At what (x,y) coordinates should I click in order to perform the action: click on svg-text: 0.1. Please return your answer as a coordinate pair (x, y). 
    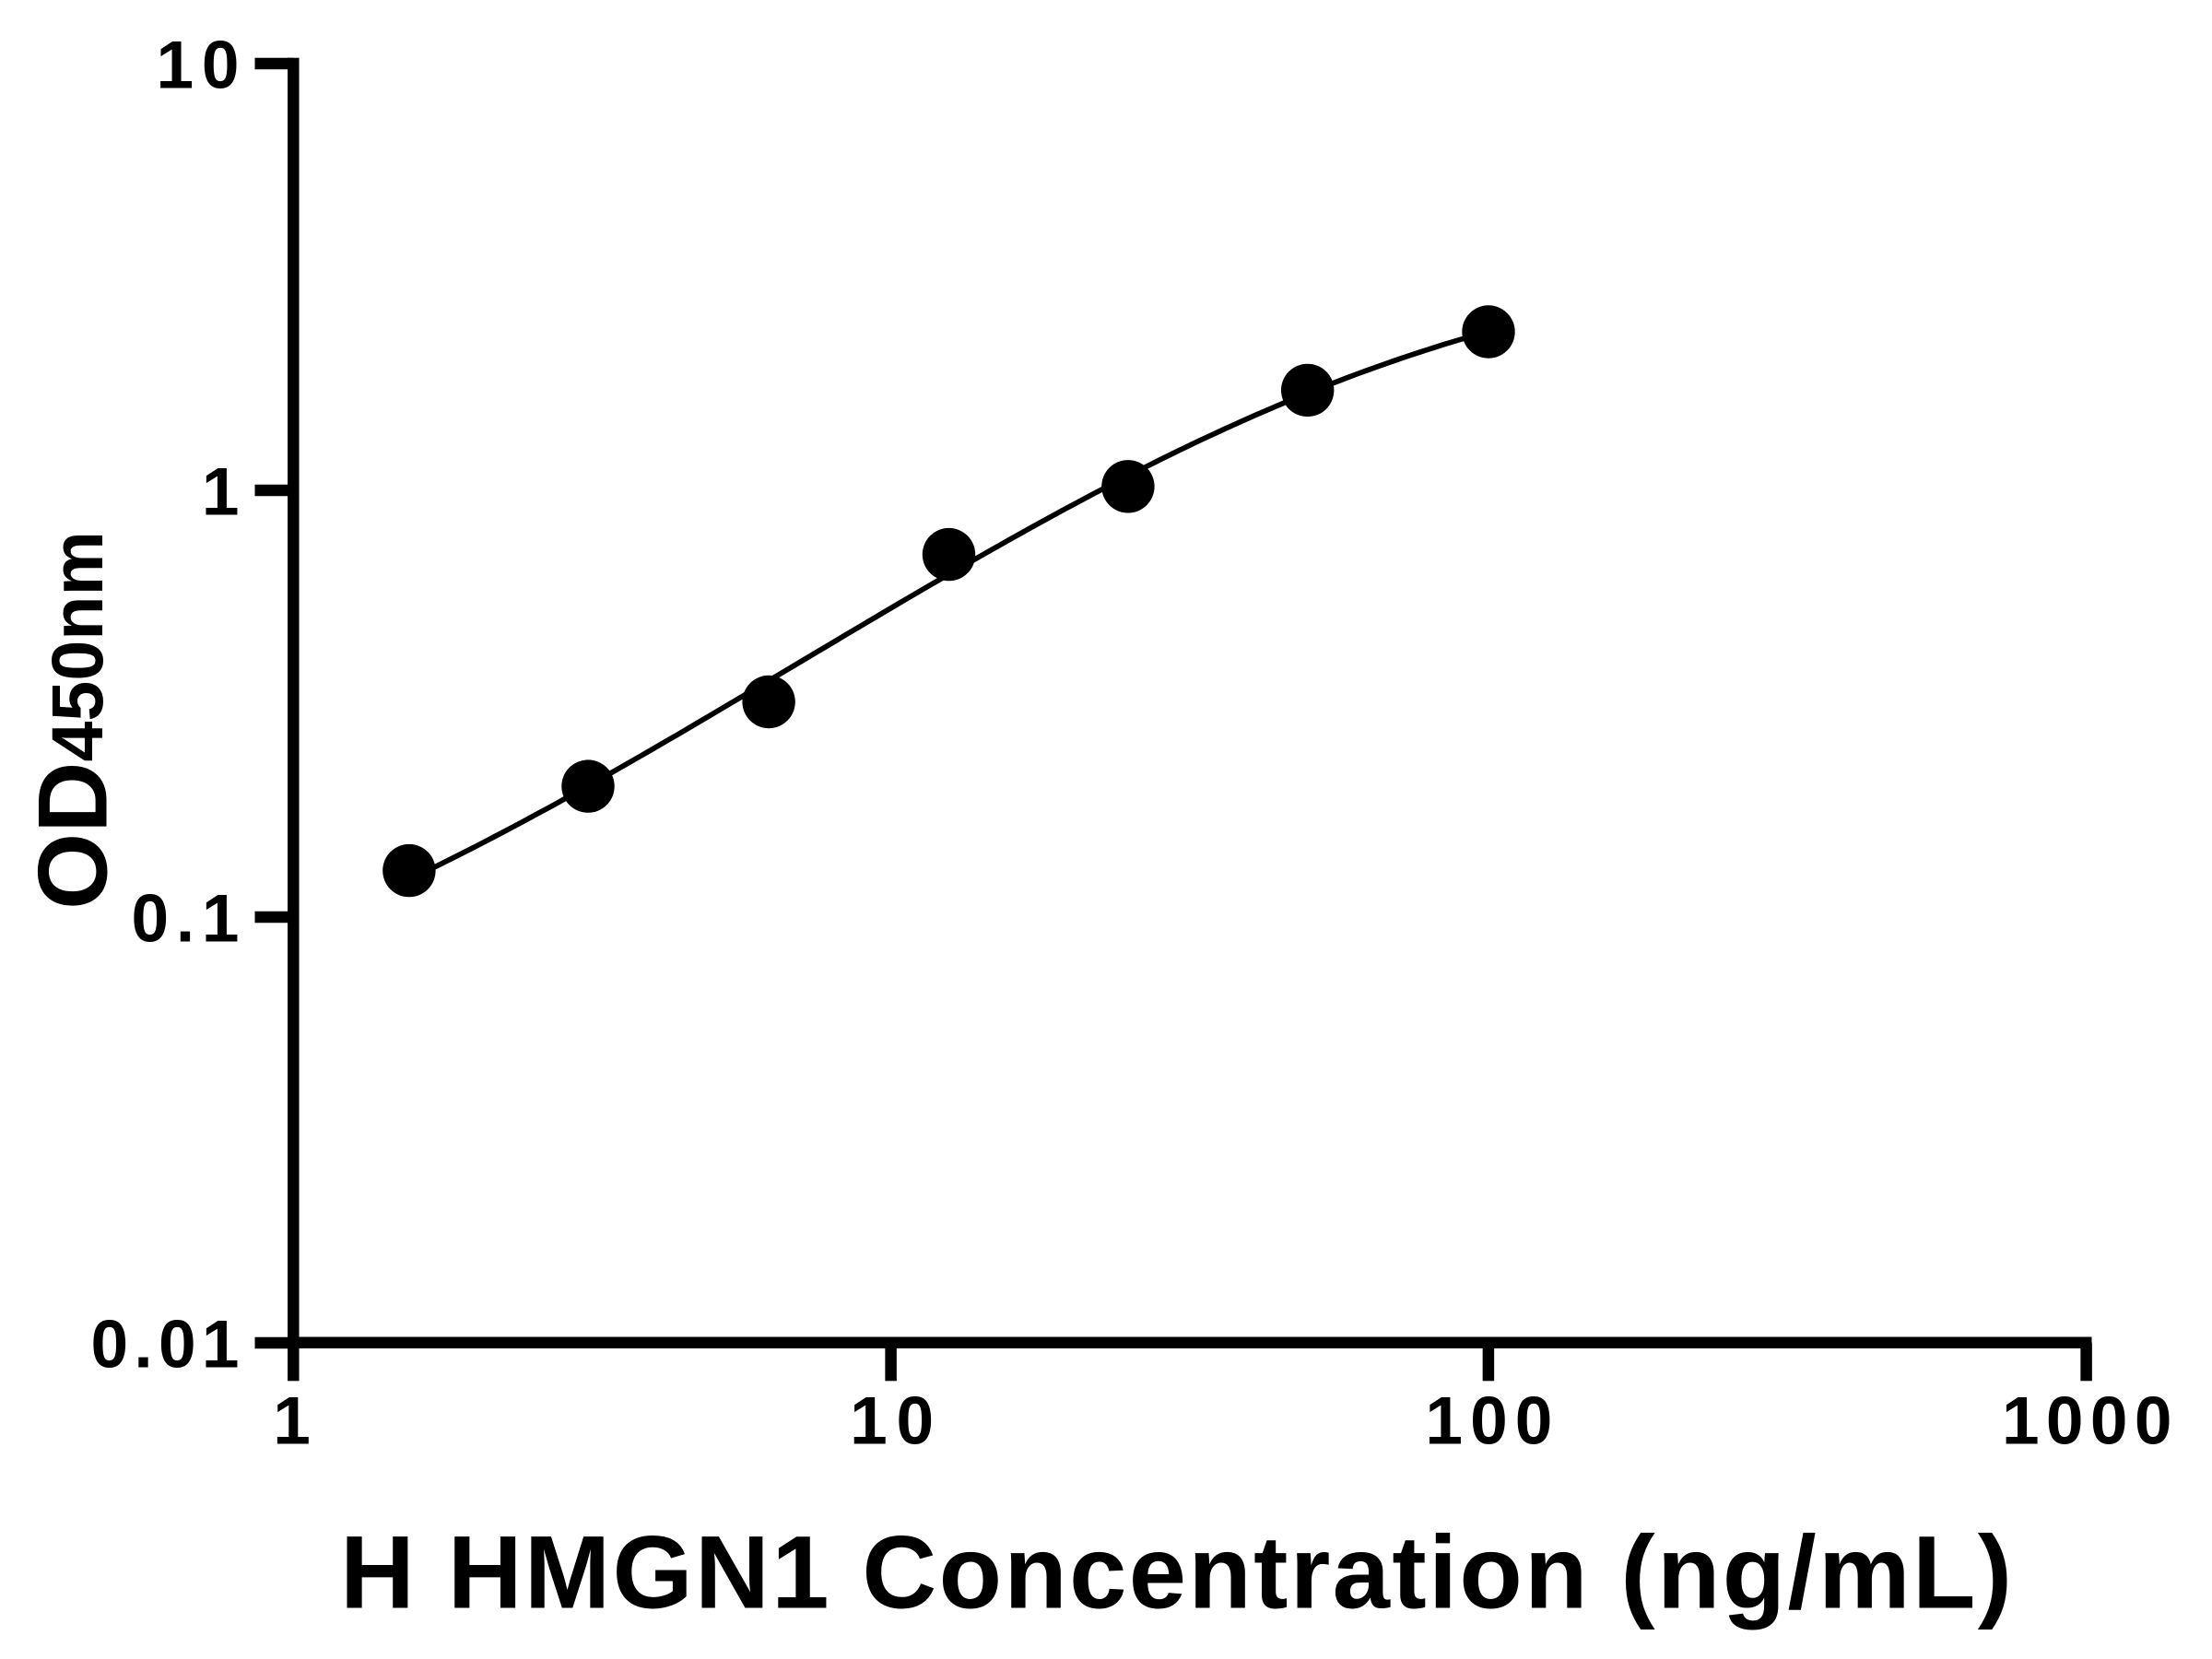
    Looking at the image, I should click on (186, 918).